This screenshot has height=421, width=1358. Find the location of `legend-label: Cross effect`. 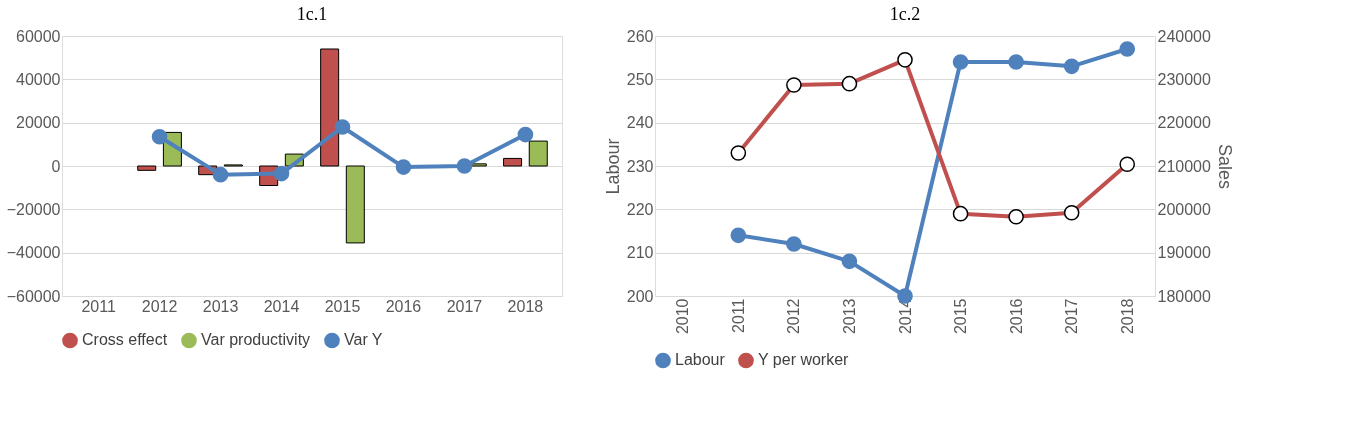

legend-label: Cross effect is located at coordinates (125, 340).